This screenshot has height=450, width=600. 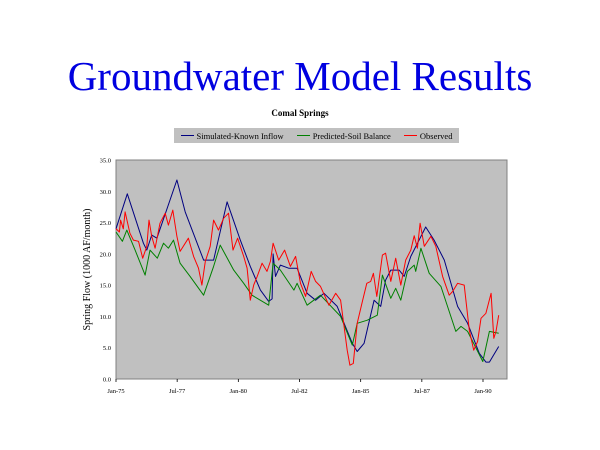 I want to click on legend-item-predicted: Predicted-Soil Balance, so click(x=343, y=135).